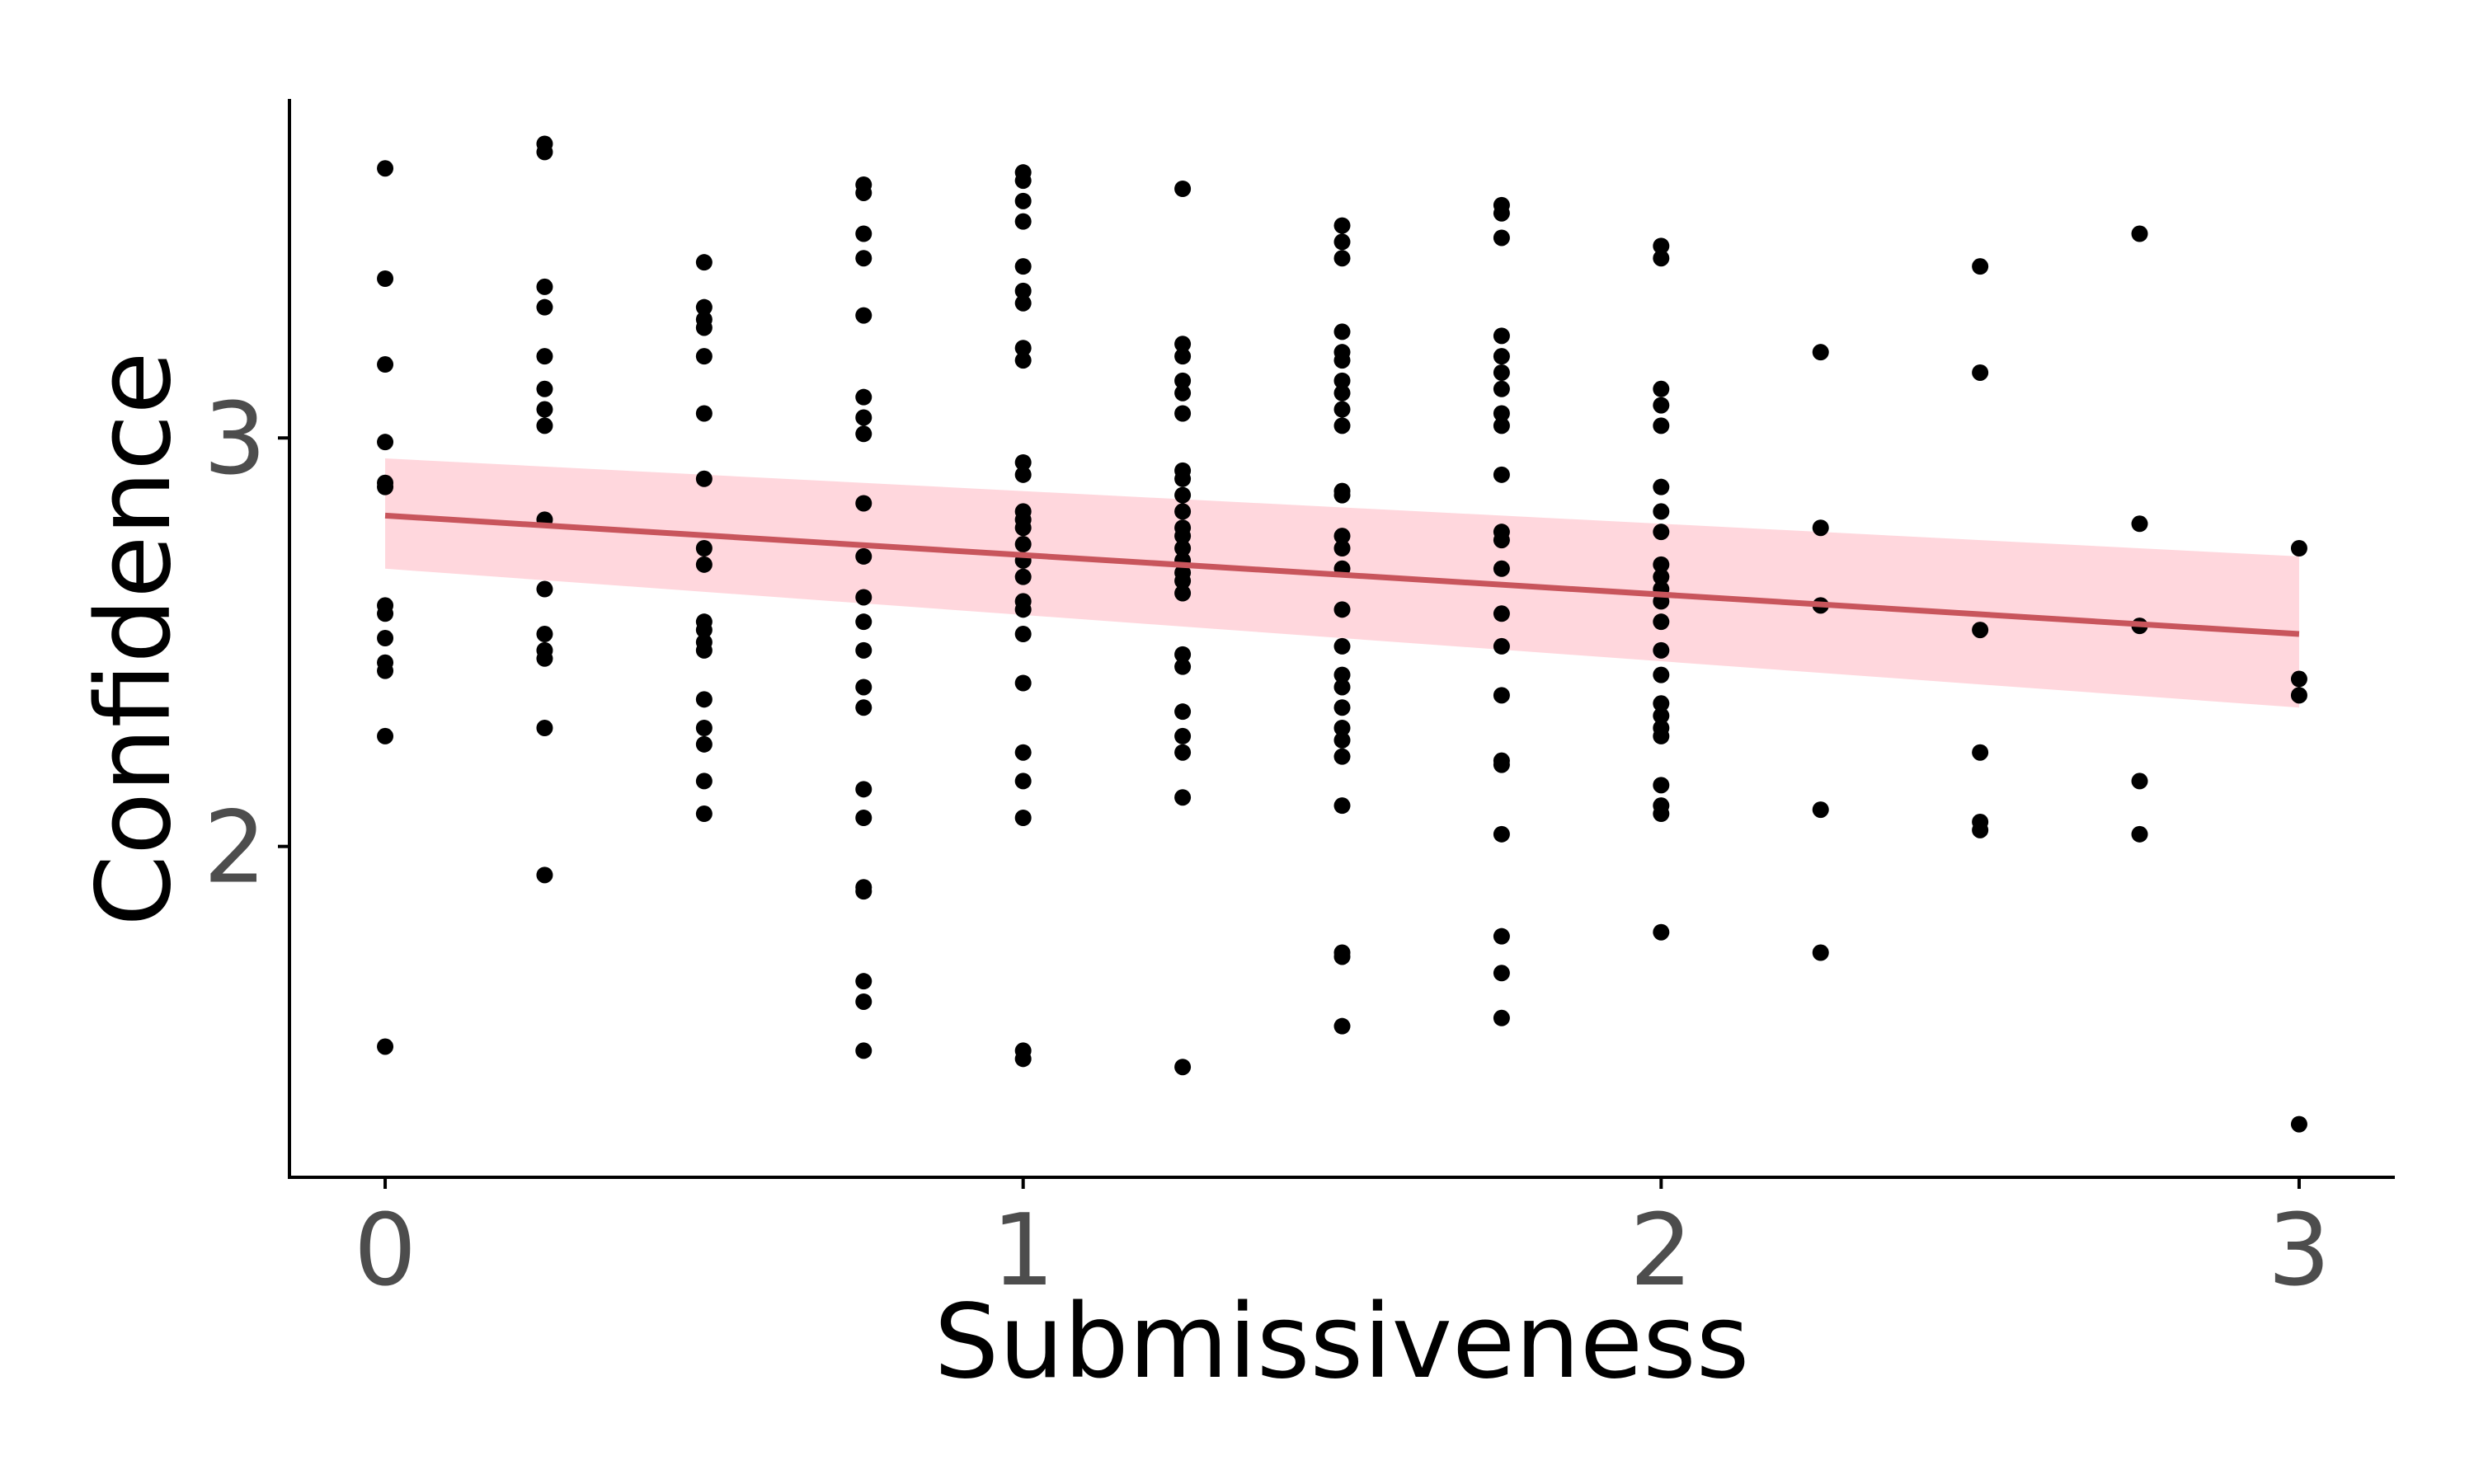  What do you see at coordinates (235, 440) in the screenshot?
I see `y-tick-label: 3` at bounding box center [235, 440].